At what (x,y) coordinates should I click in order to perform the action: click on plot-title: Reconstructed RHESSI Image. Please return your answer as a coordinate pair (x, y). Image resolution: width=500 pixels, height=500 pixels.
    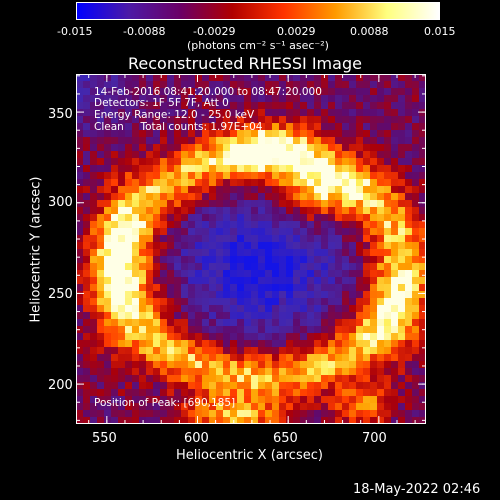
    Looking at the image, I should click on (245, 63).